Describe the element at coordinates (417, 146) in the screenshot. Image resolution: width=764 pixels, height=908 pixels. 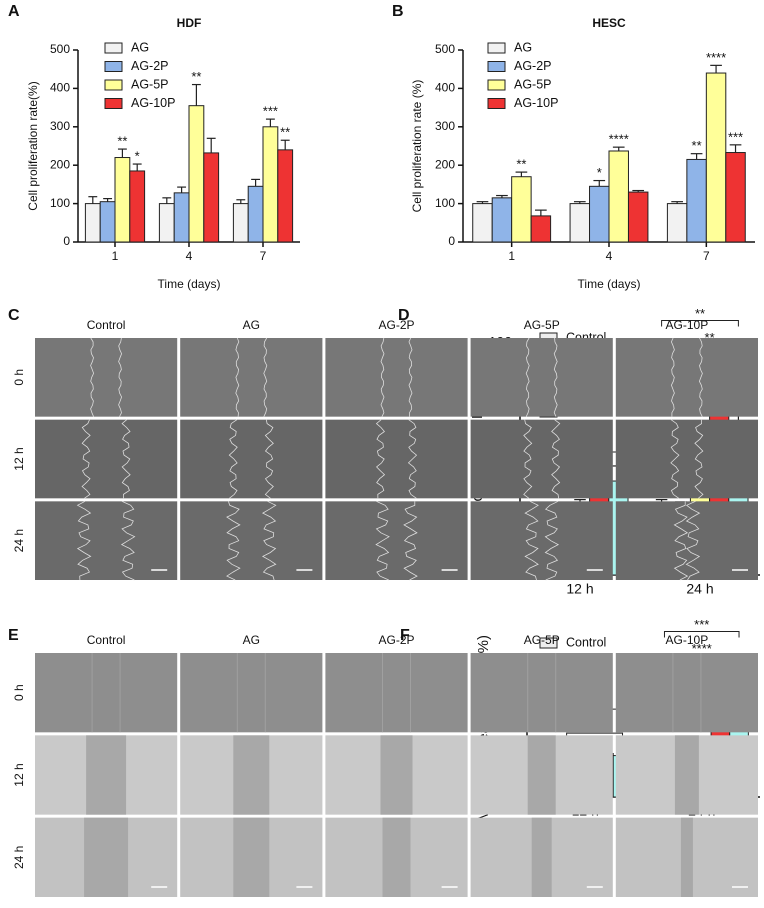
I see `y-axis-label: Cell proliferation rate (%)` at that location.